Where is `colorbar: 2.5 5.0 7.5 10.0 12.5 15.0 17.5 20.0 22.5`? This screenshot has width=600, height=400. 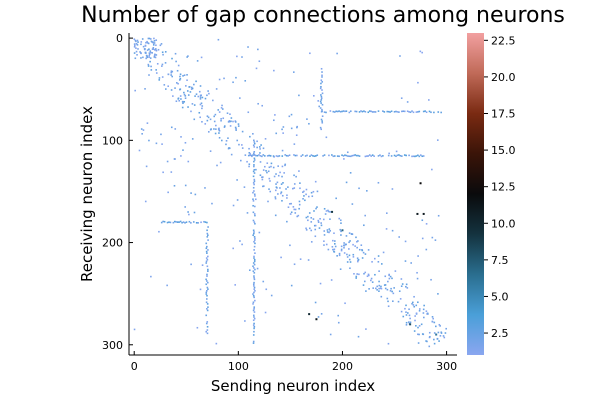 colorbar: 2.5 5.0 7.5 10.0 12.5 15.0 17.5 20.0 22.5 is located at coordinates (491, 194).